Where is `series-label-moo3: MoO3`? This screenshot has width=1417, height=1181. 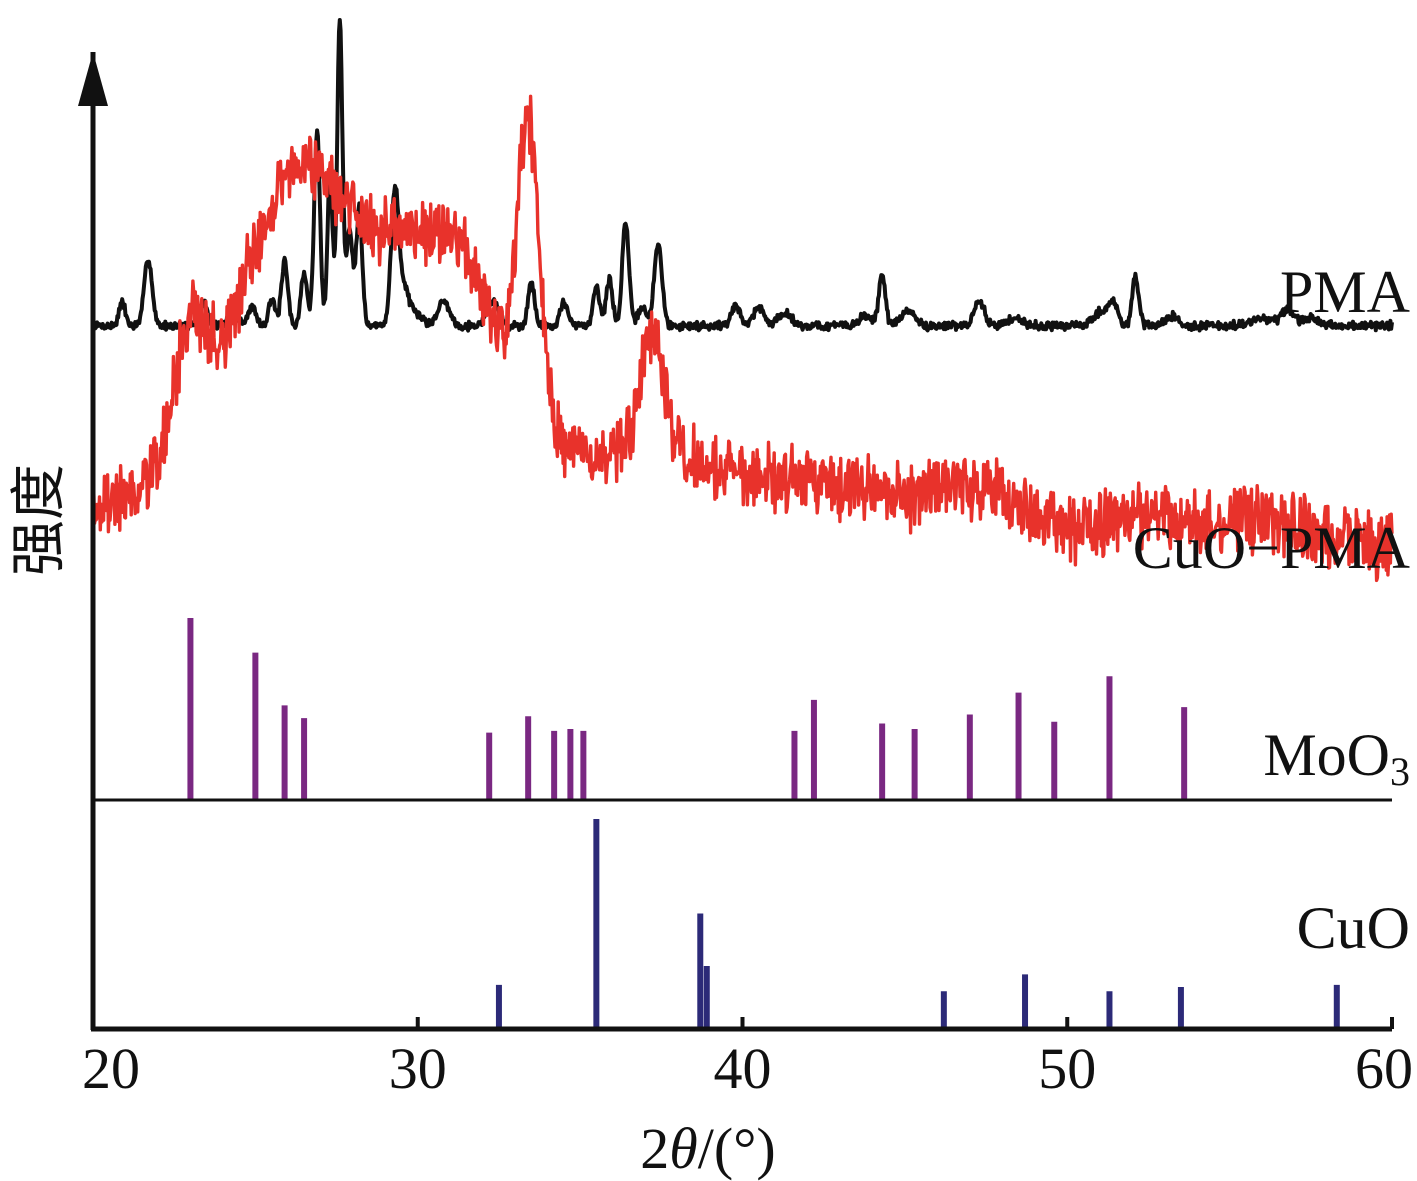
series-label-moo3: MoO3 is located at coordinates (1336, 758).